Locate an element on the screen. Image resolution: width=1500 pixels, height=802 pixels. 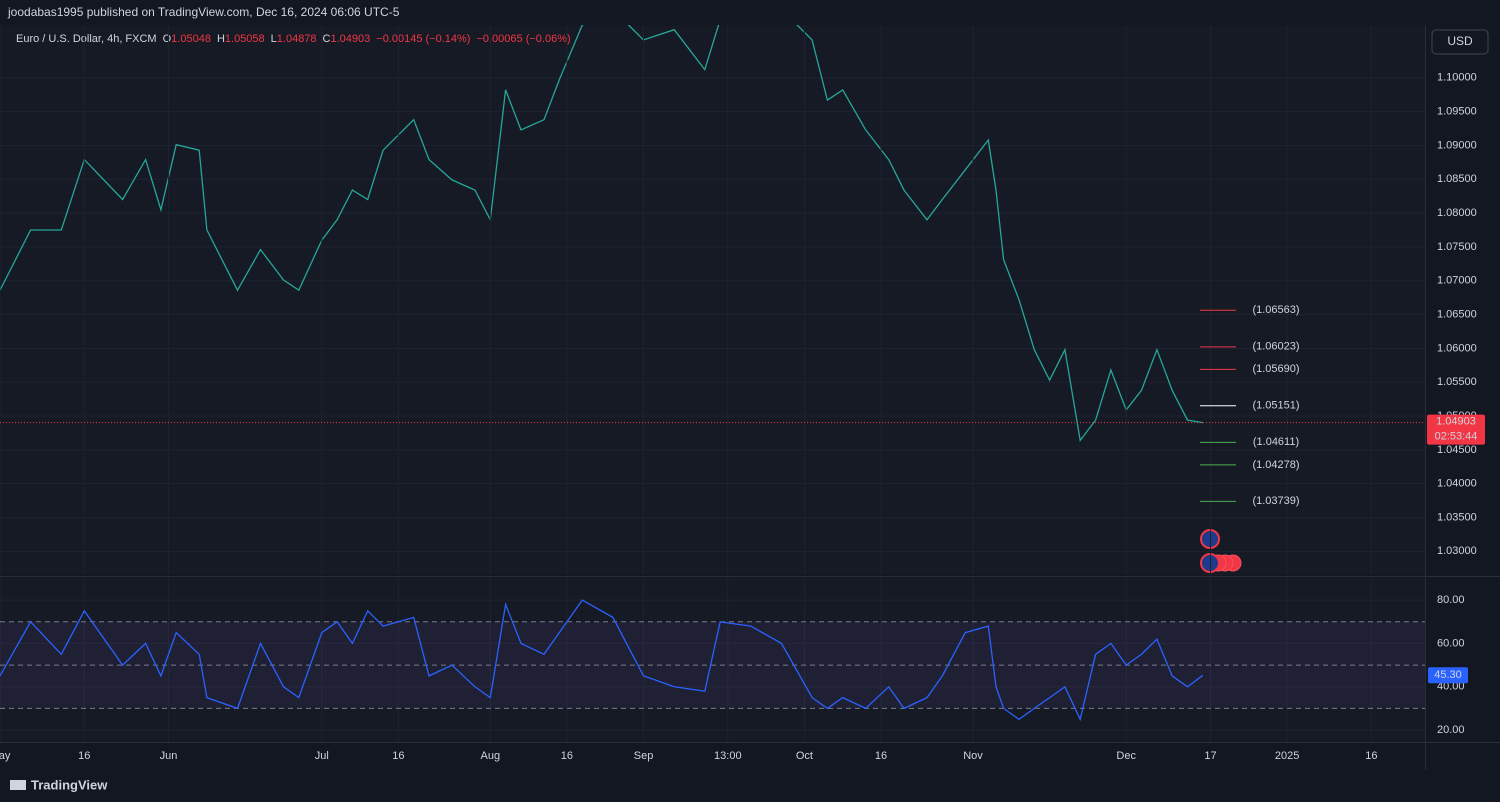
legend-item: 1.04903 is located at coordinates (351, 39).